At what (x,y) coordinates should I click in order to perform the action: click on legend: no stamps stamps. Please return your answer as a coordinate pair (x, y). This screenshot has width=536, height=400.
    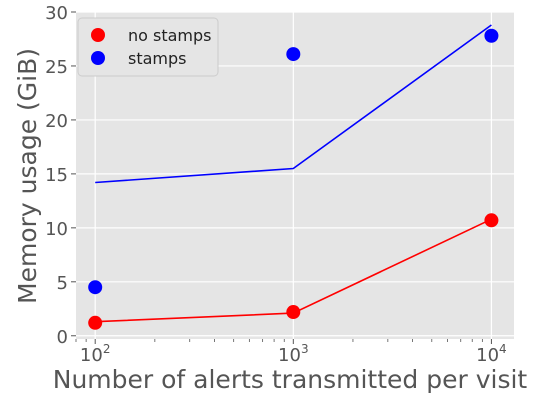
    Looking at the image, I should click on (148, 47).